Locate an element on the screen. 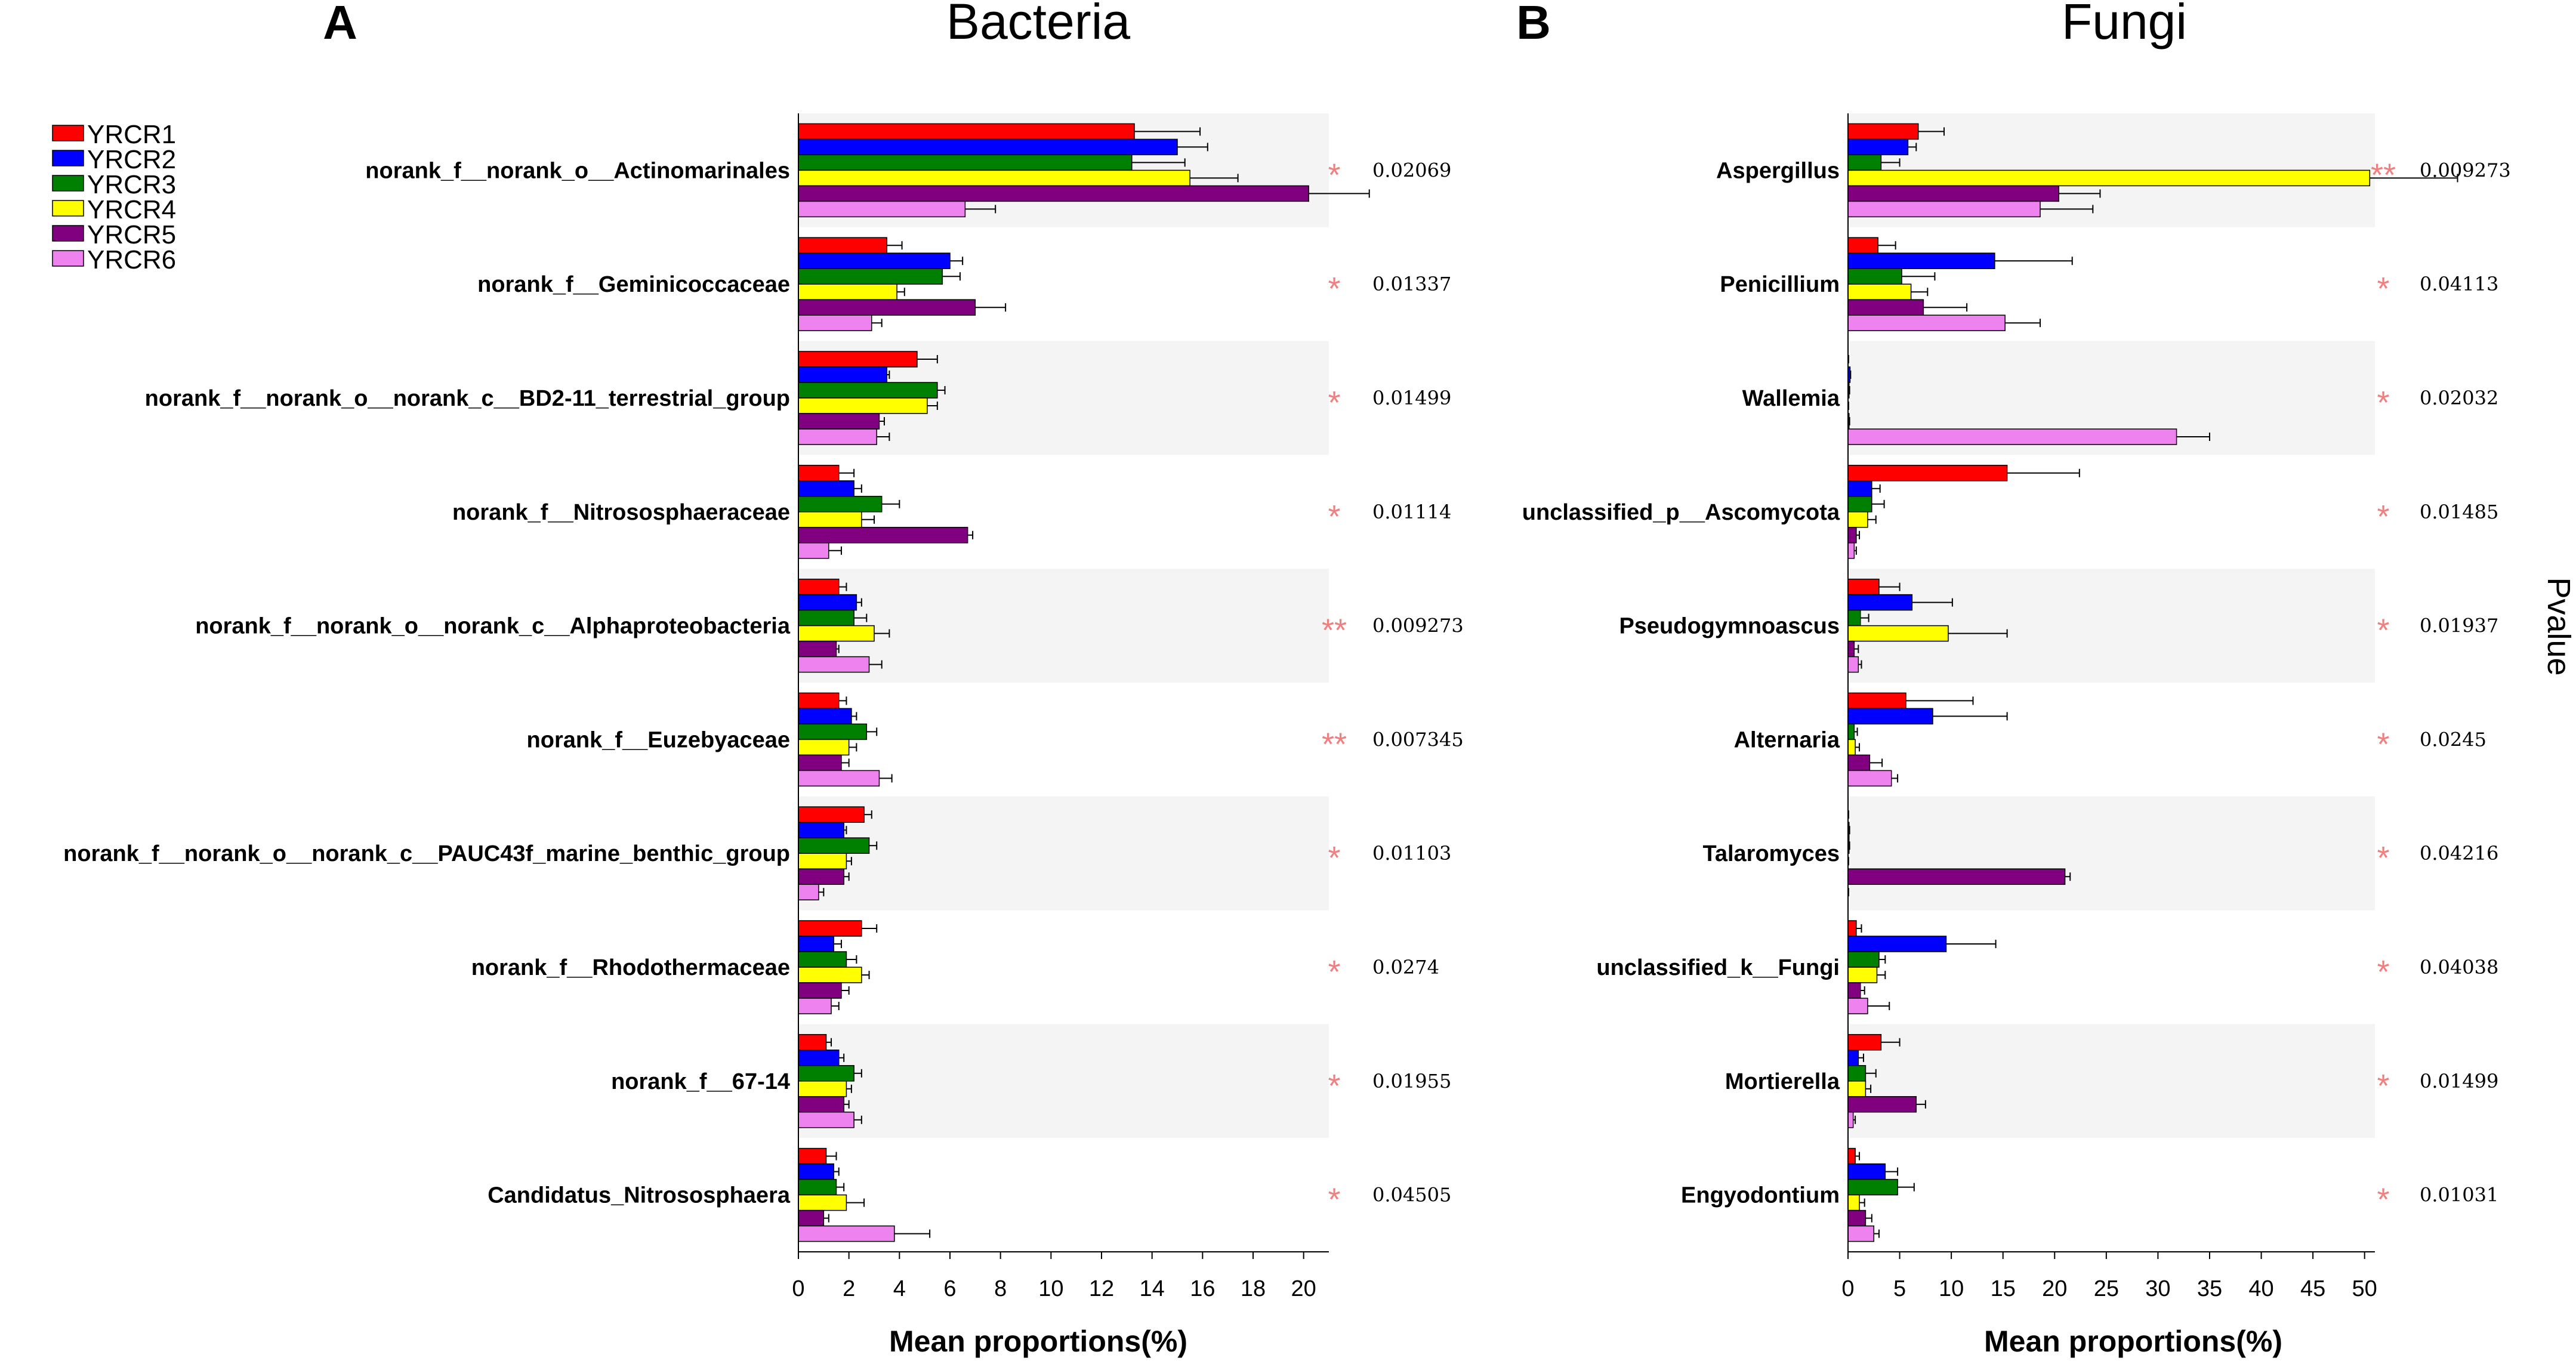 The image size is (2576, 1364). fungi-x-tick-label: 25 is located at coordinates (2107, 1289).